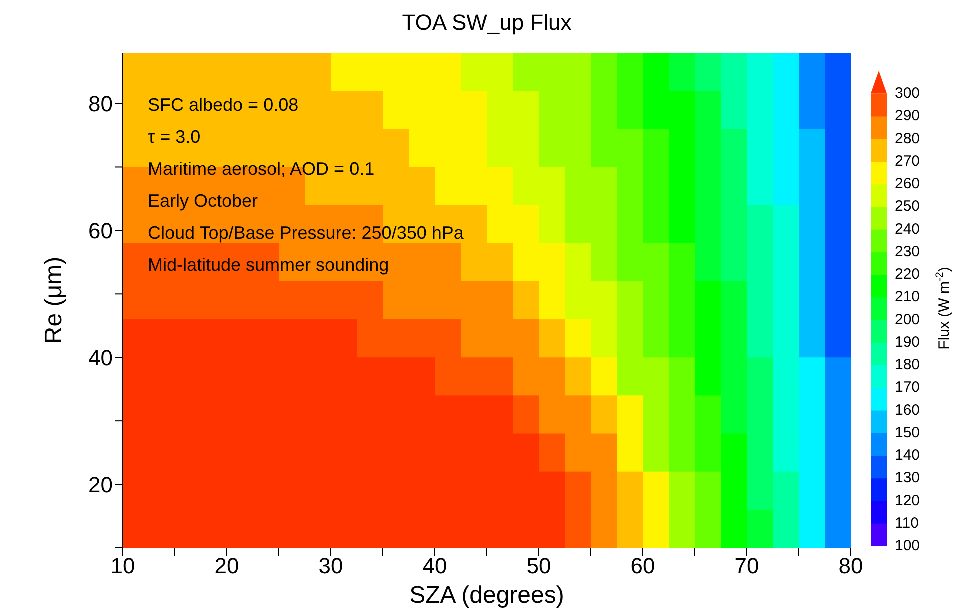 The width and height of the screenshot is (976, 616). Describe the element at coordinates (907, 207) in the screenshot. I see `color-bar-label: 250` at that location.